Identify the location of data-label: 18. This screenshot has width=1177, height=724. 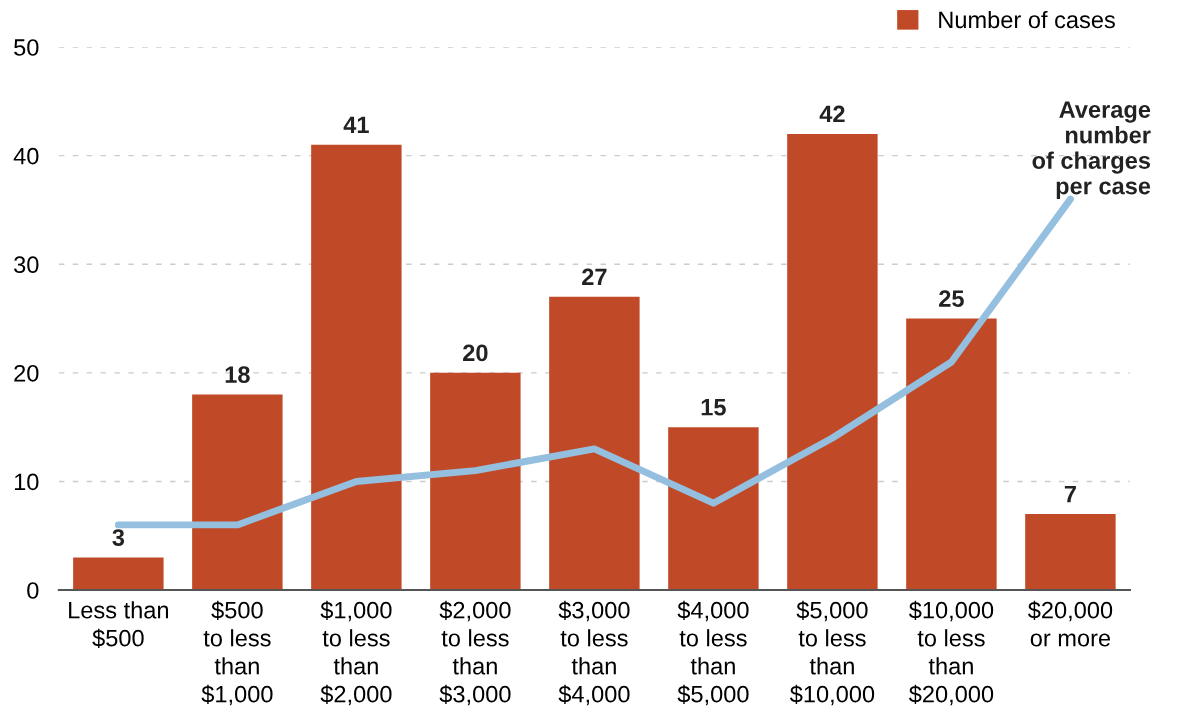
(237, 374).